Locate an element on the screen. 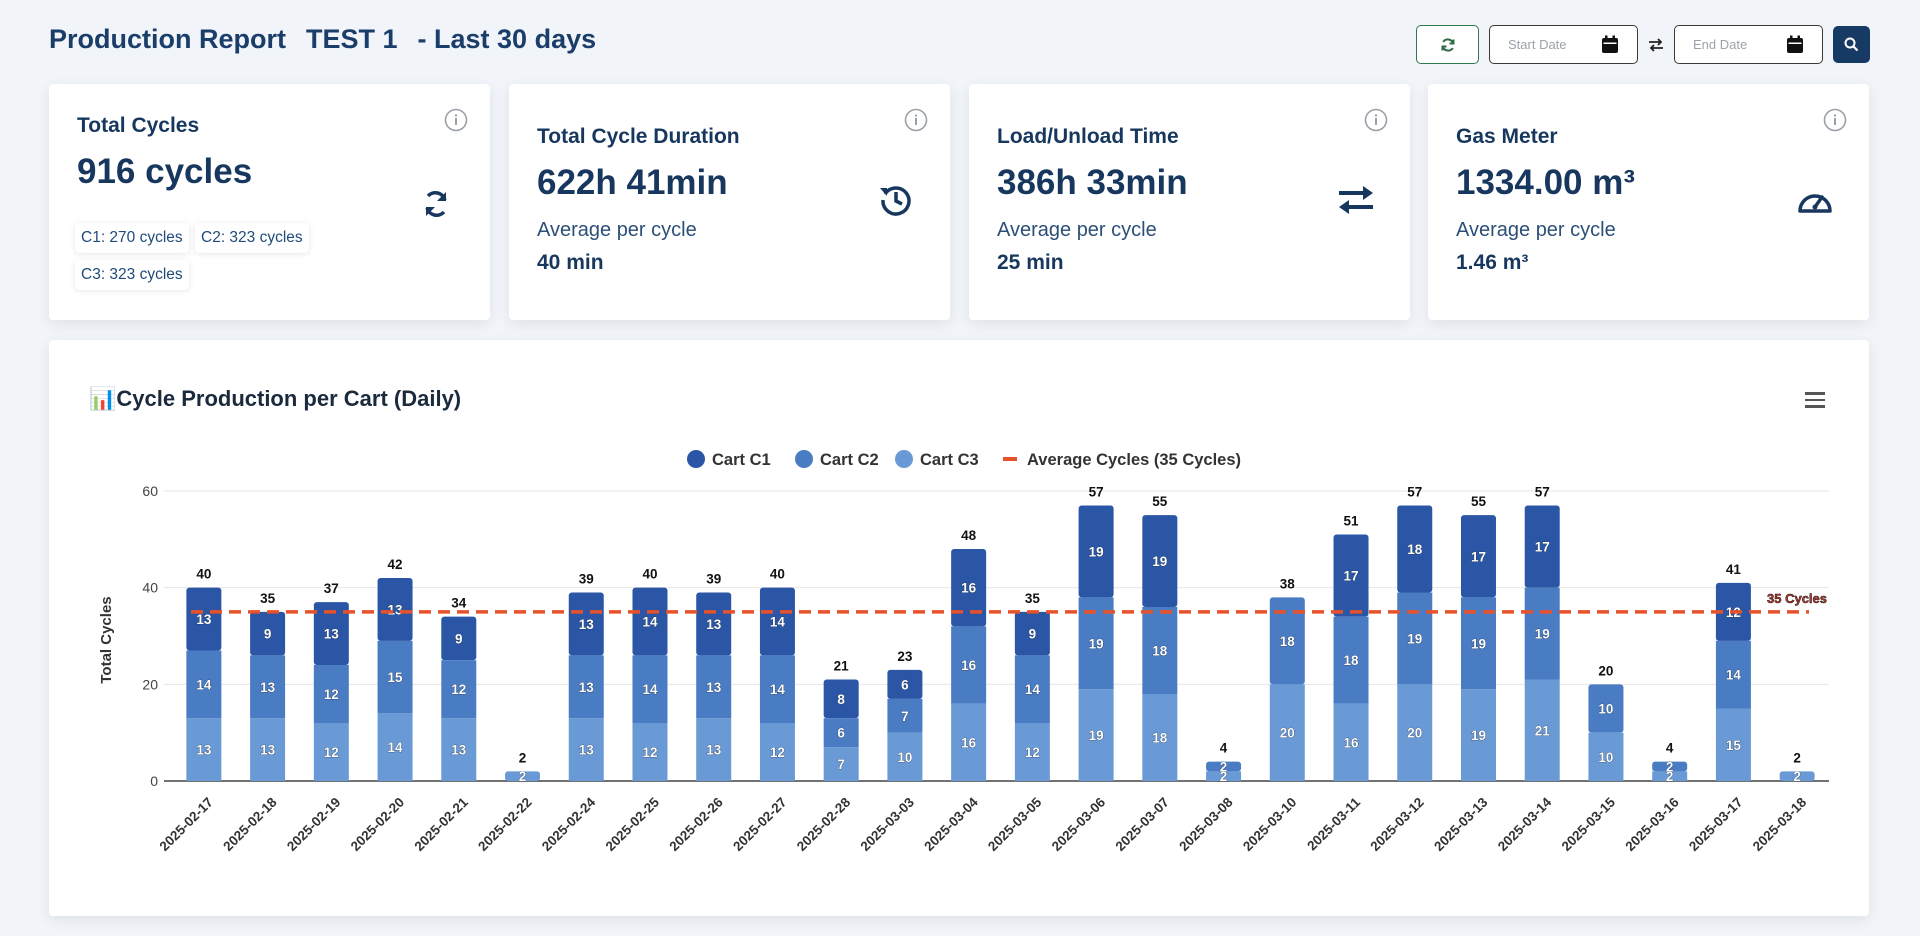  x-tick-label: 2025-03-07 is located at coordinates (1142, 824).